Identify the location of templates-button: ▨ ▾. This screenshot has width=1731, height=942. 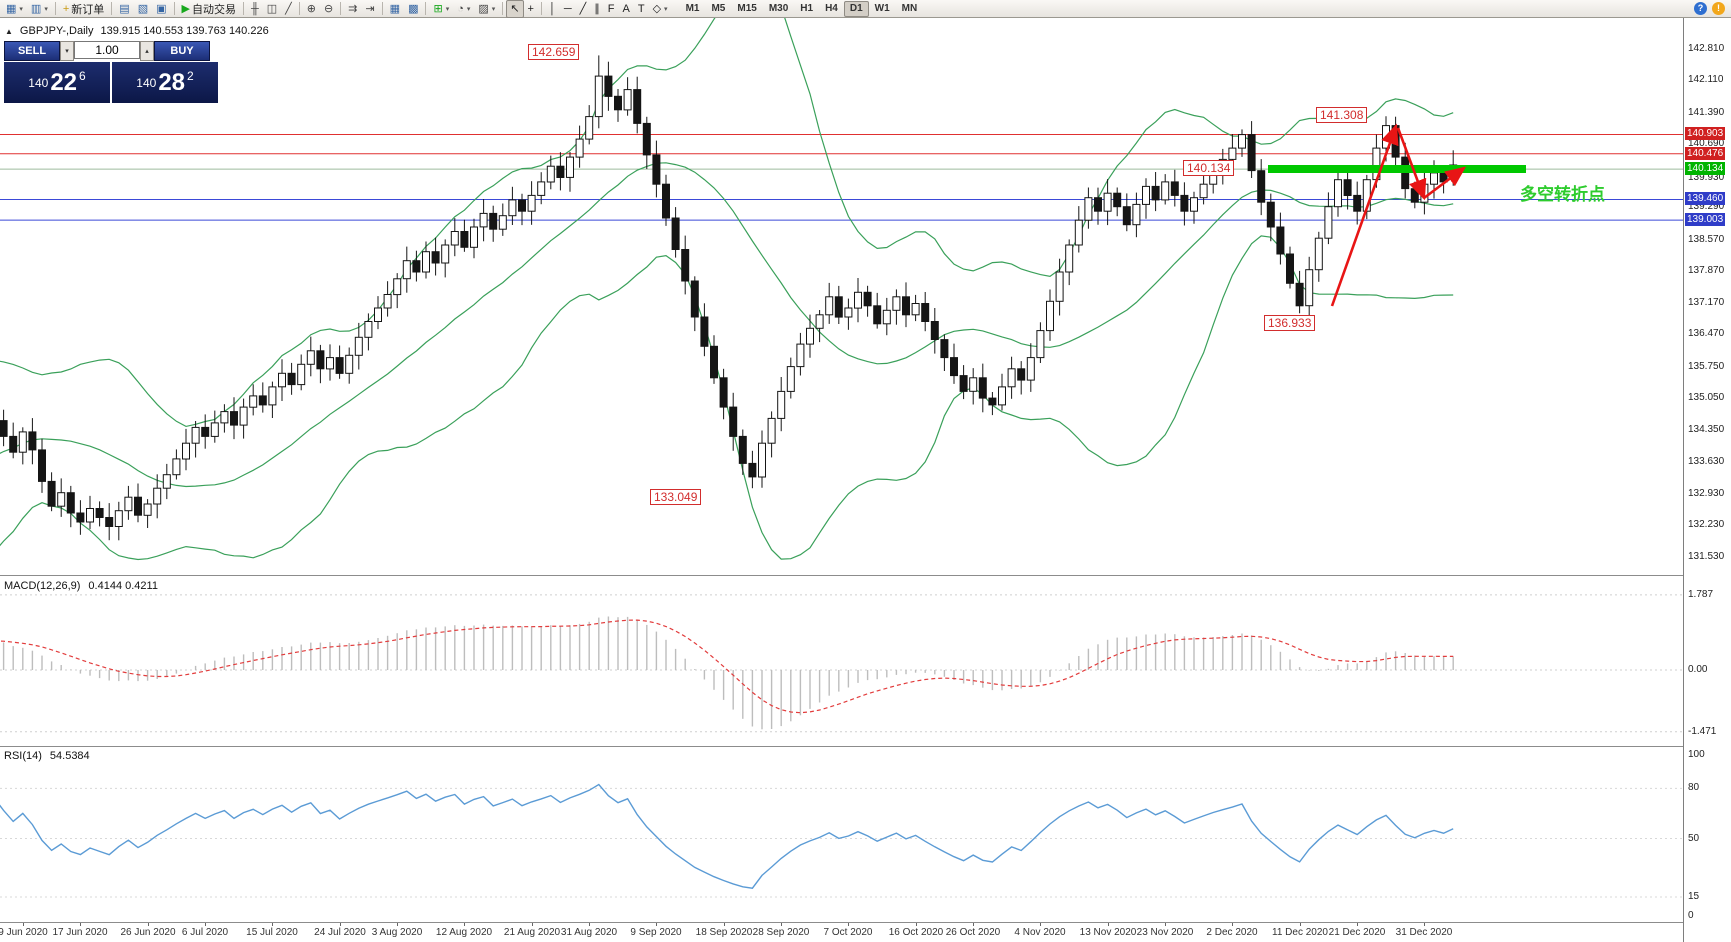
(486, 9).